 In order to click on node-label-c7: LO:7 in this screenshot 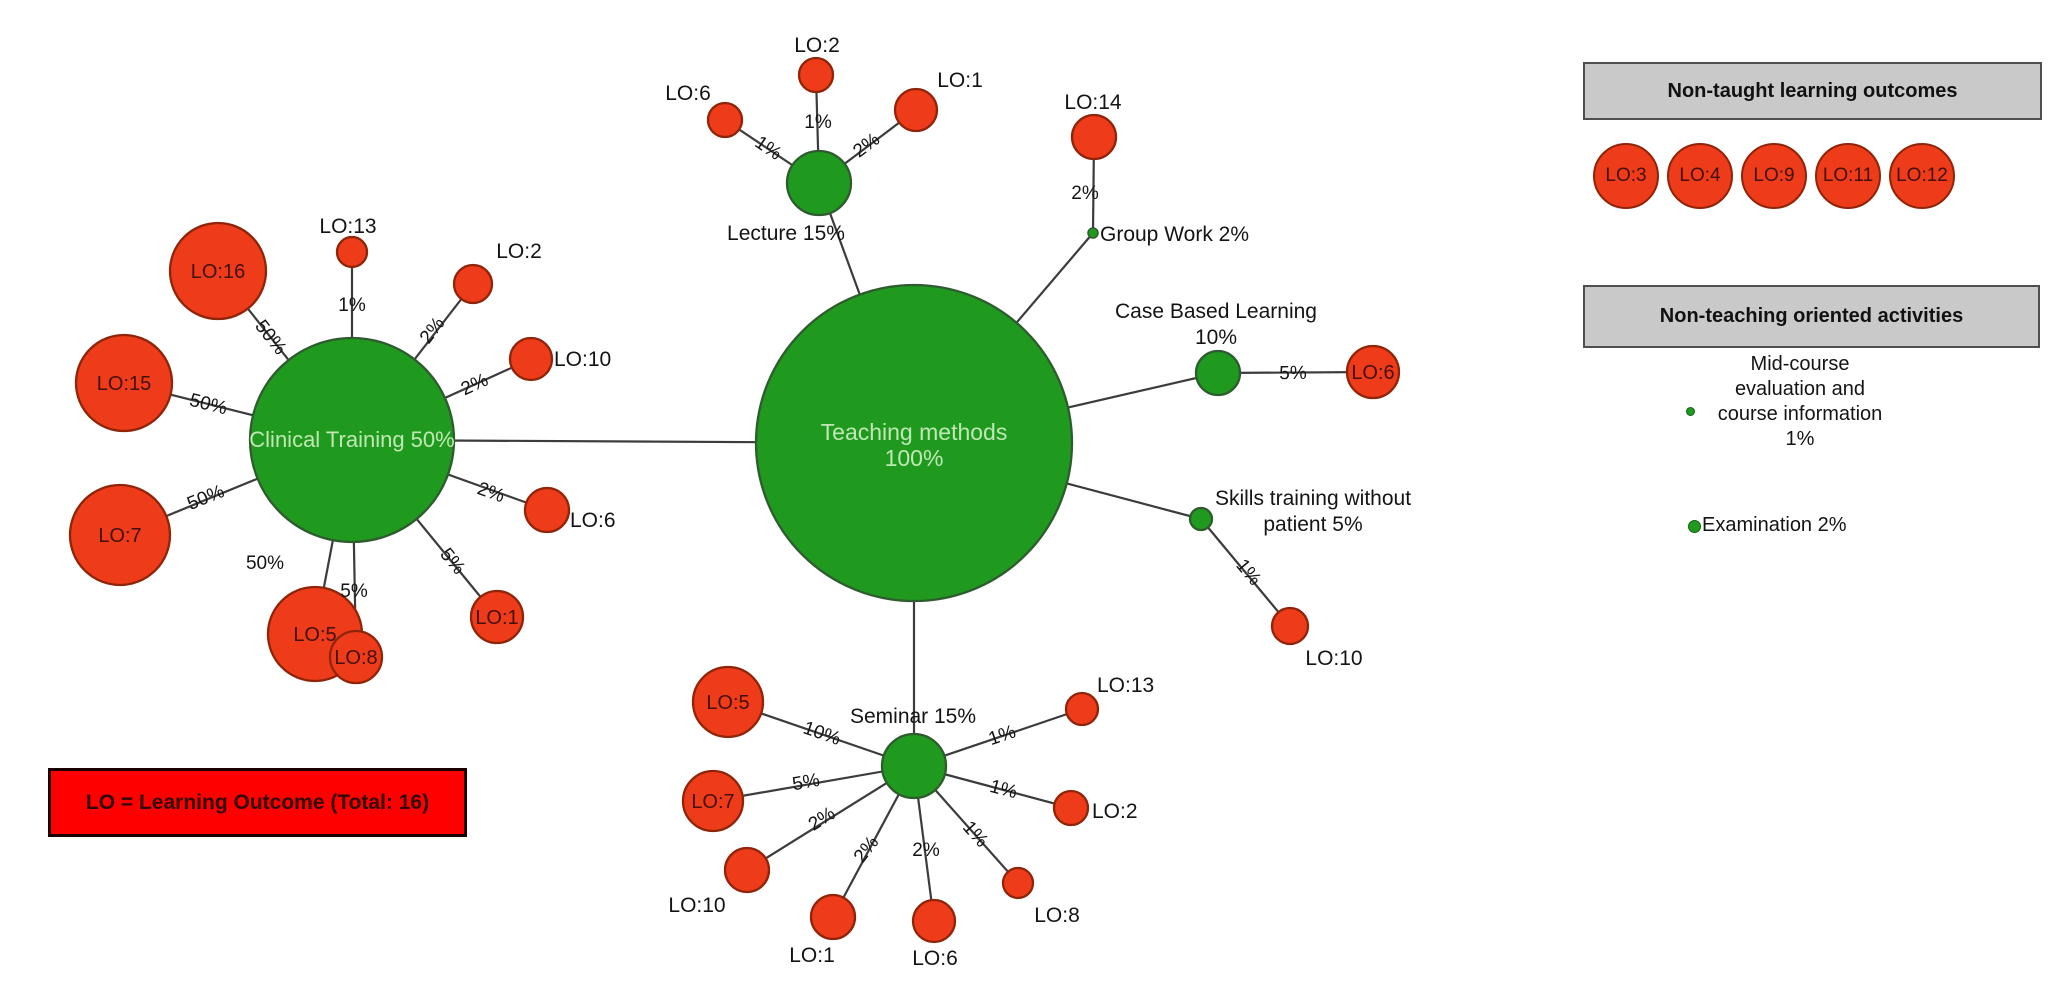, I will do `click(119, 536)`.